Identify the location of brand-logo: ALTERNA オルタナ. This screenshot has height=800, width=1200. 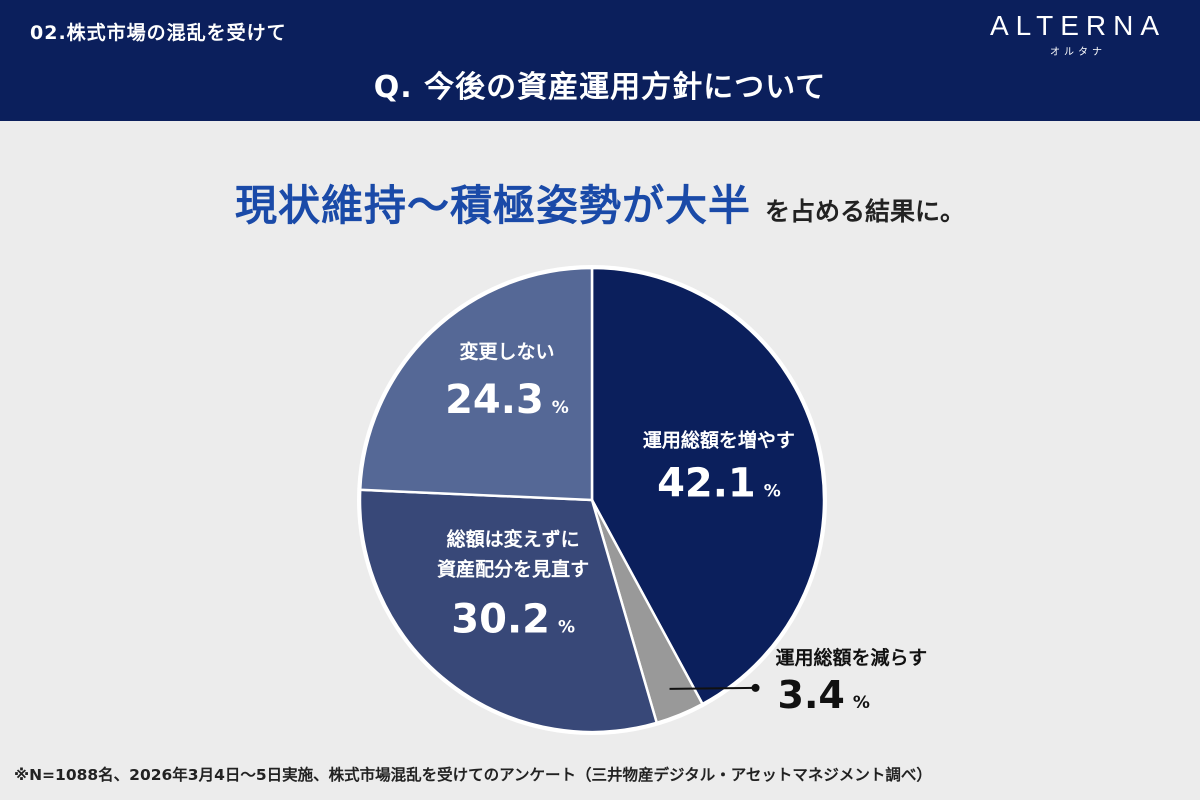
(1078, 34).